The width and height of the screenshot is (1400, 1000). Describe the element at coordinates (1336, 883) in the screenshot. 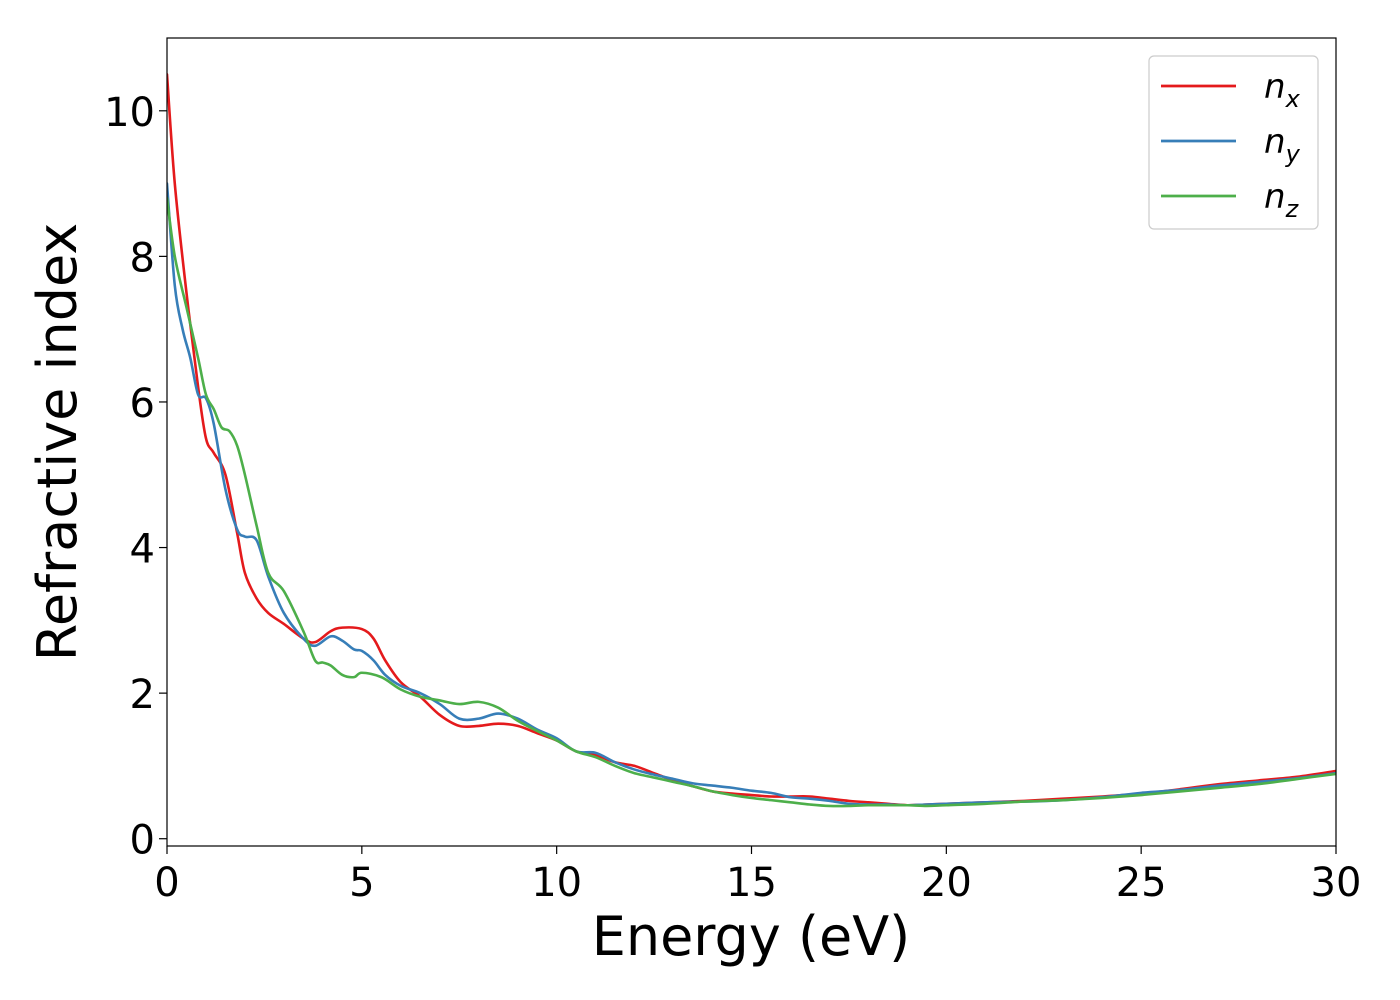

I see `x-tick-label: 30` at that location.